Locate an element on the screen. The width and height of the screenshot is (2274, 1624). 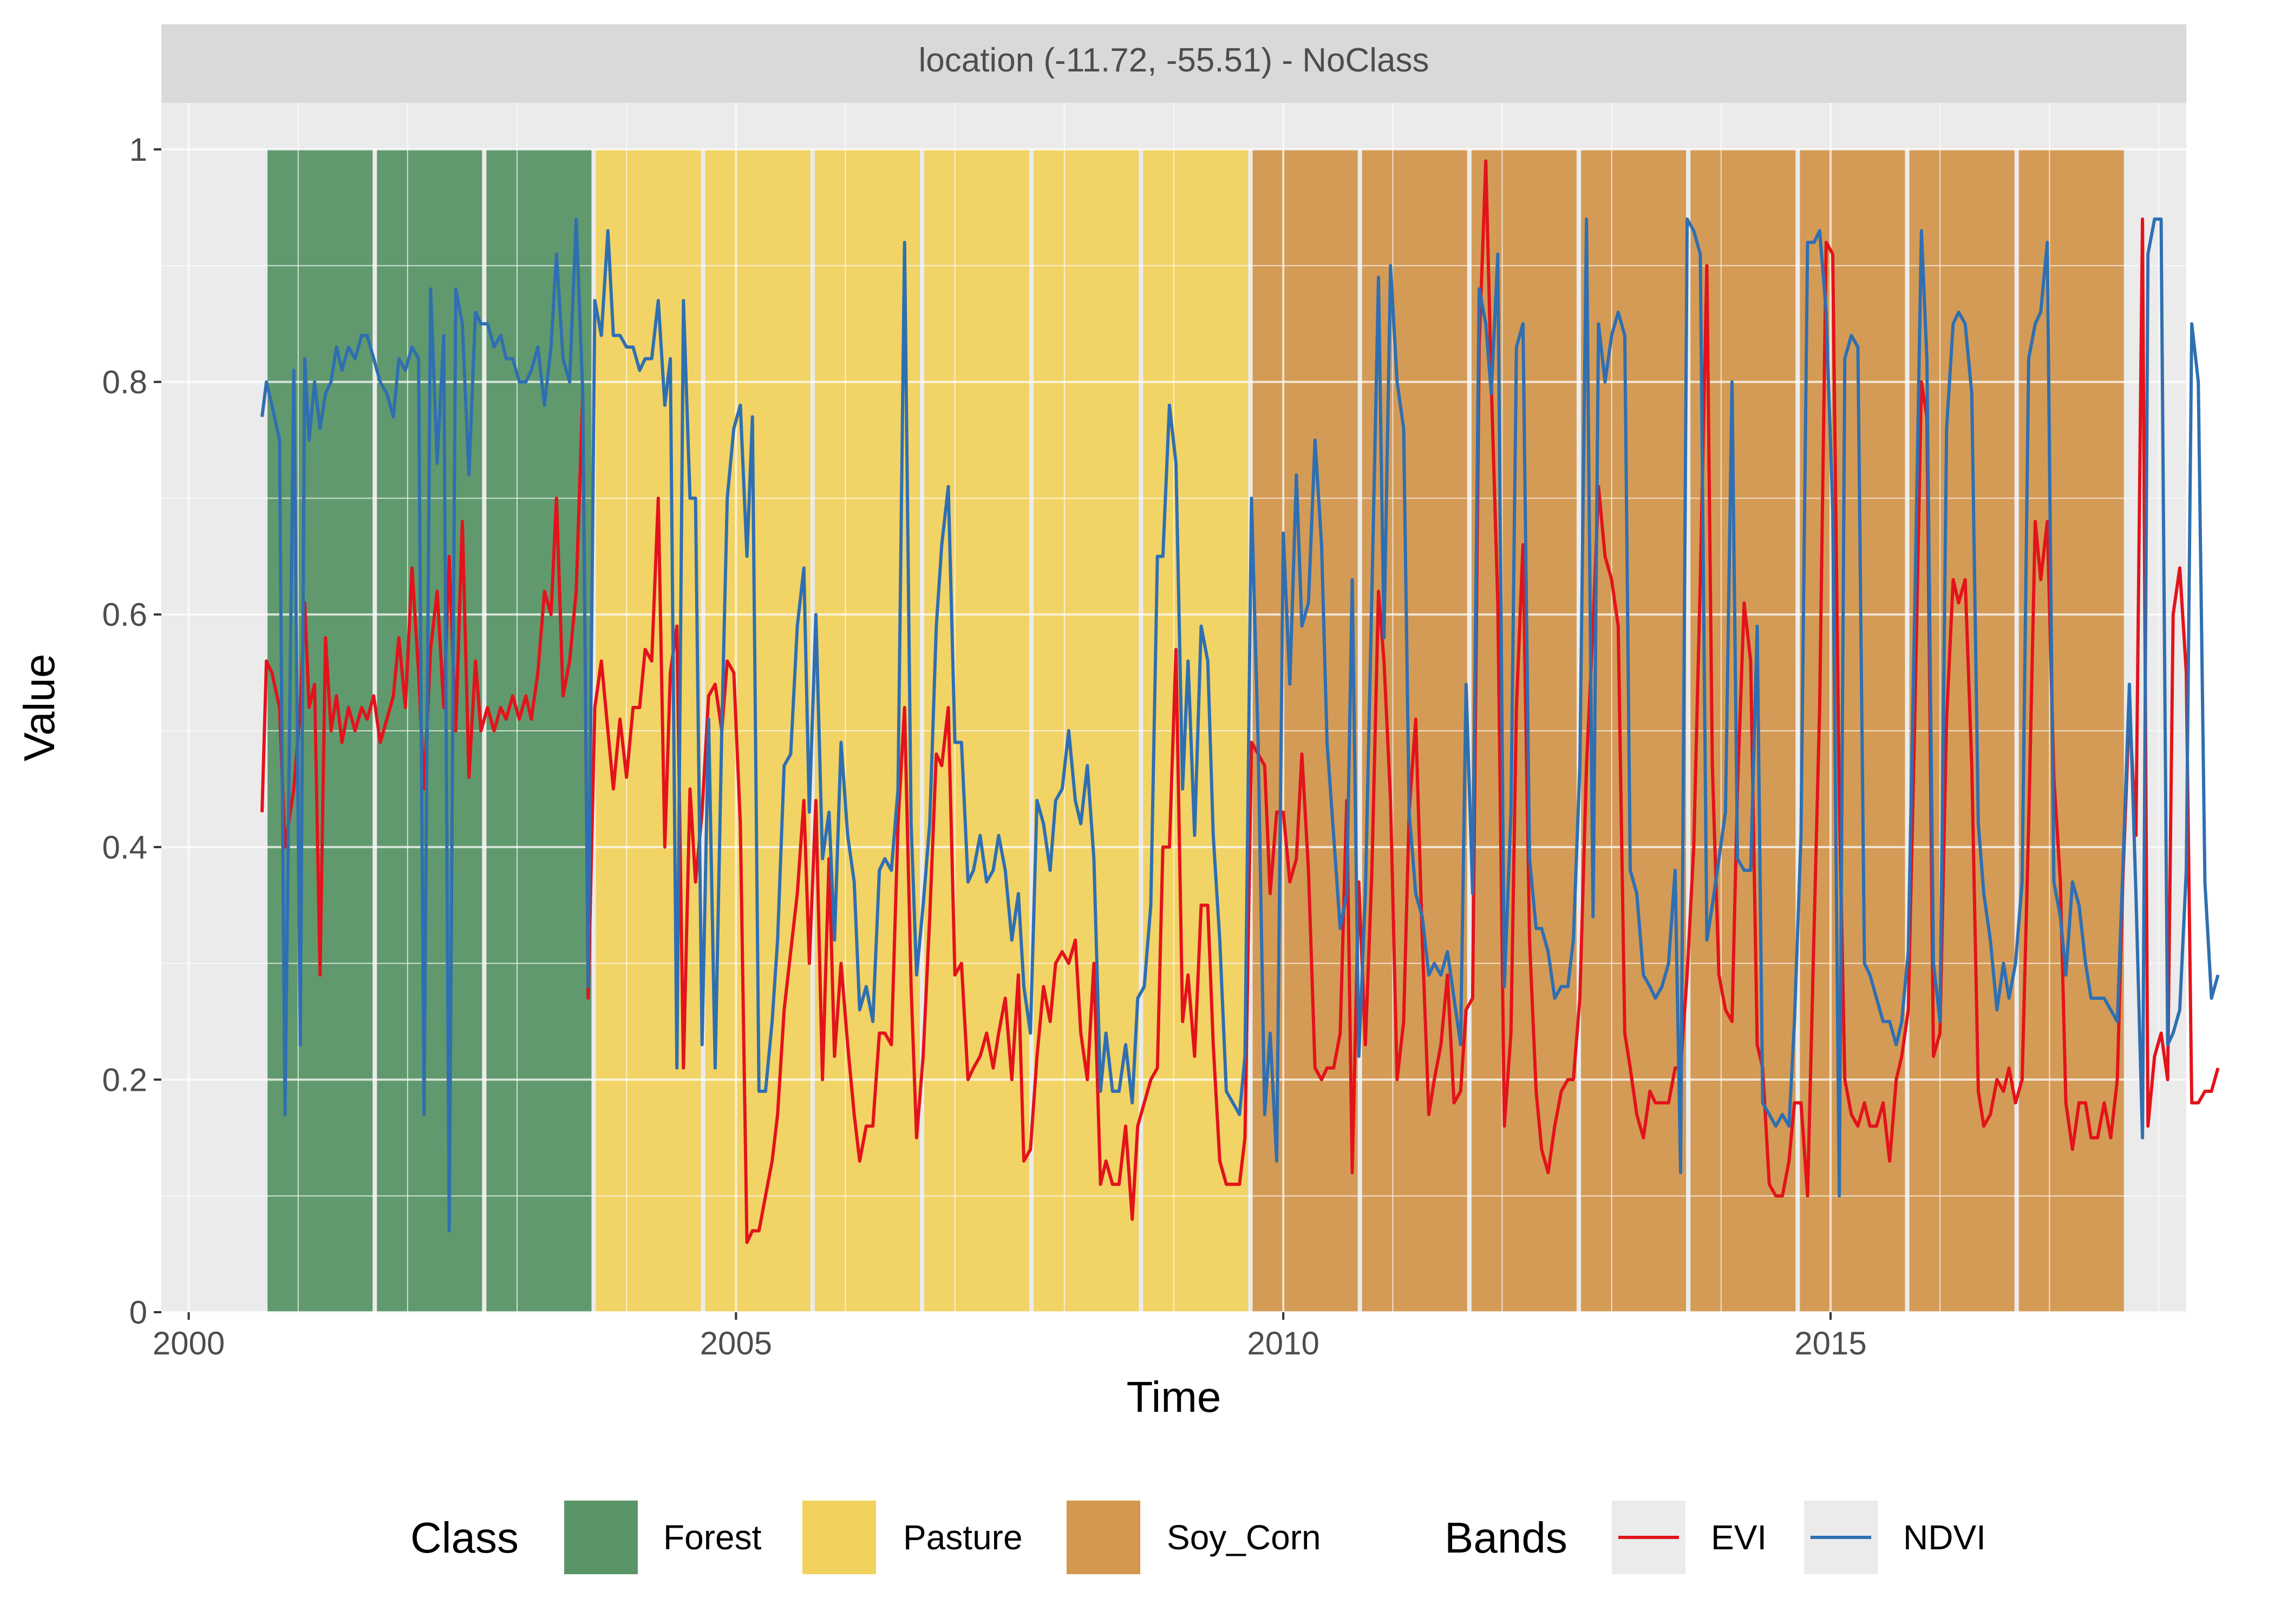
y-tick-label: 0.8 is located at coordinates (125, 382).